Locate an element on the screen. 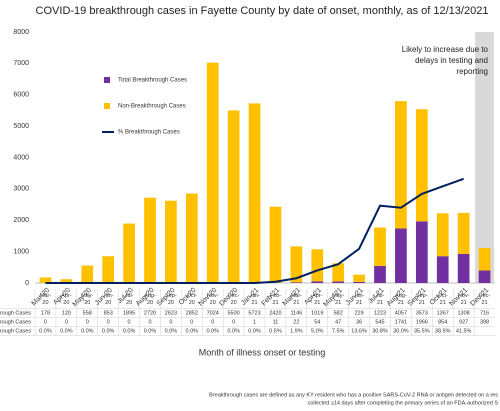 The width and height of the screenshot is (500, 411). y-tick-label: 3000 is located at coordinates (21, 189).